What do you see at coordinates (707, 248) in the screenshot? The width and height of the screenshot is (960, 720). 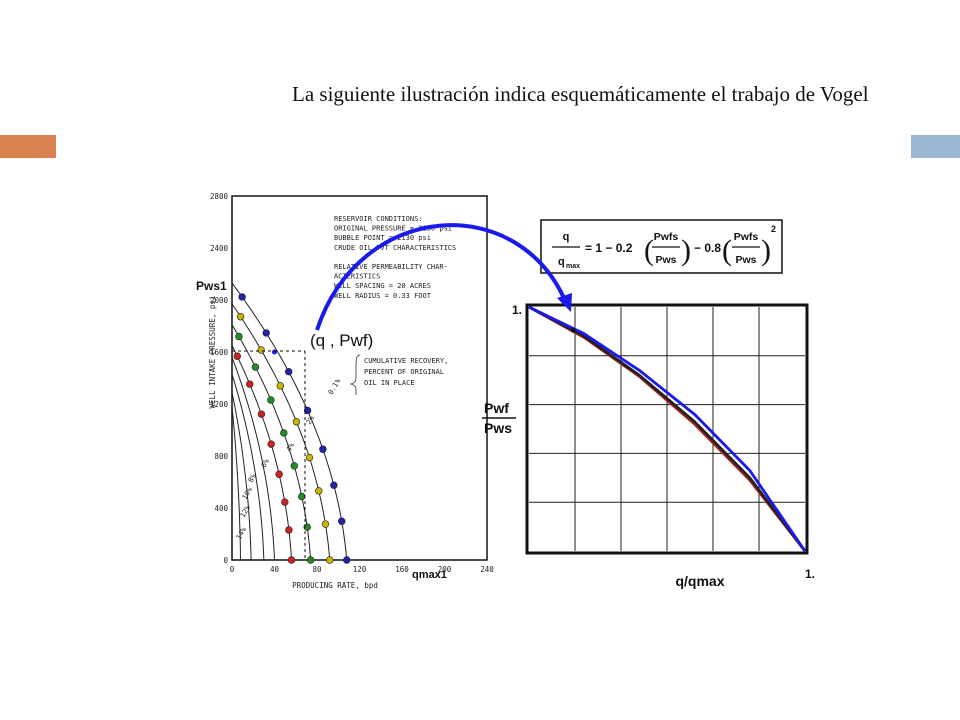 I see `formula-mid-term: − 0.8` at bounding box center [707, 248].